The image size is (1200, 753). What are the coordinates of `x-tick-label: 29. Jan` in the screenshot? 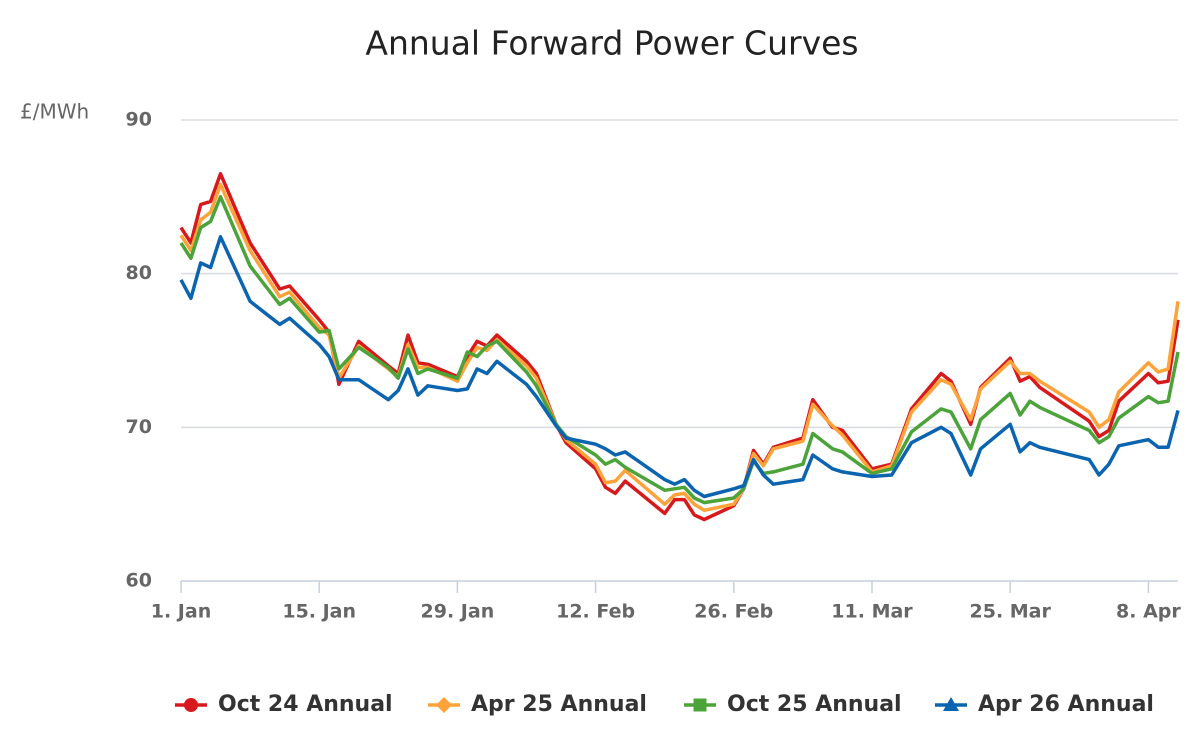 It's located at (458, 612).